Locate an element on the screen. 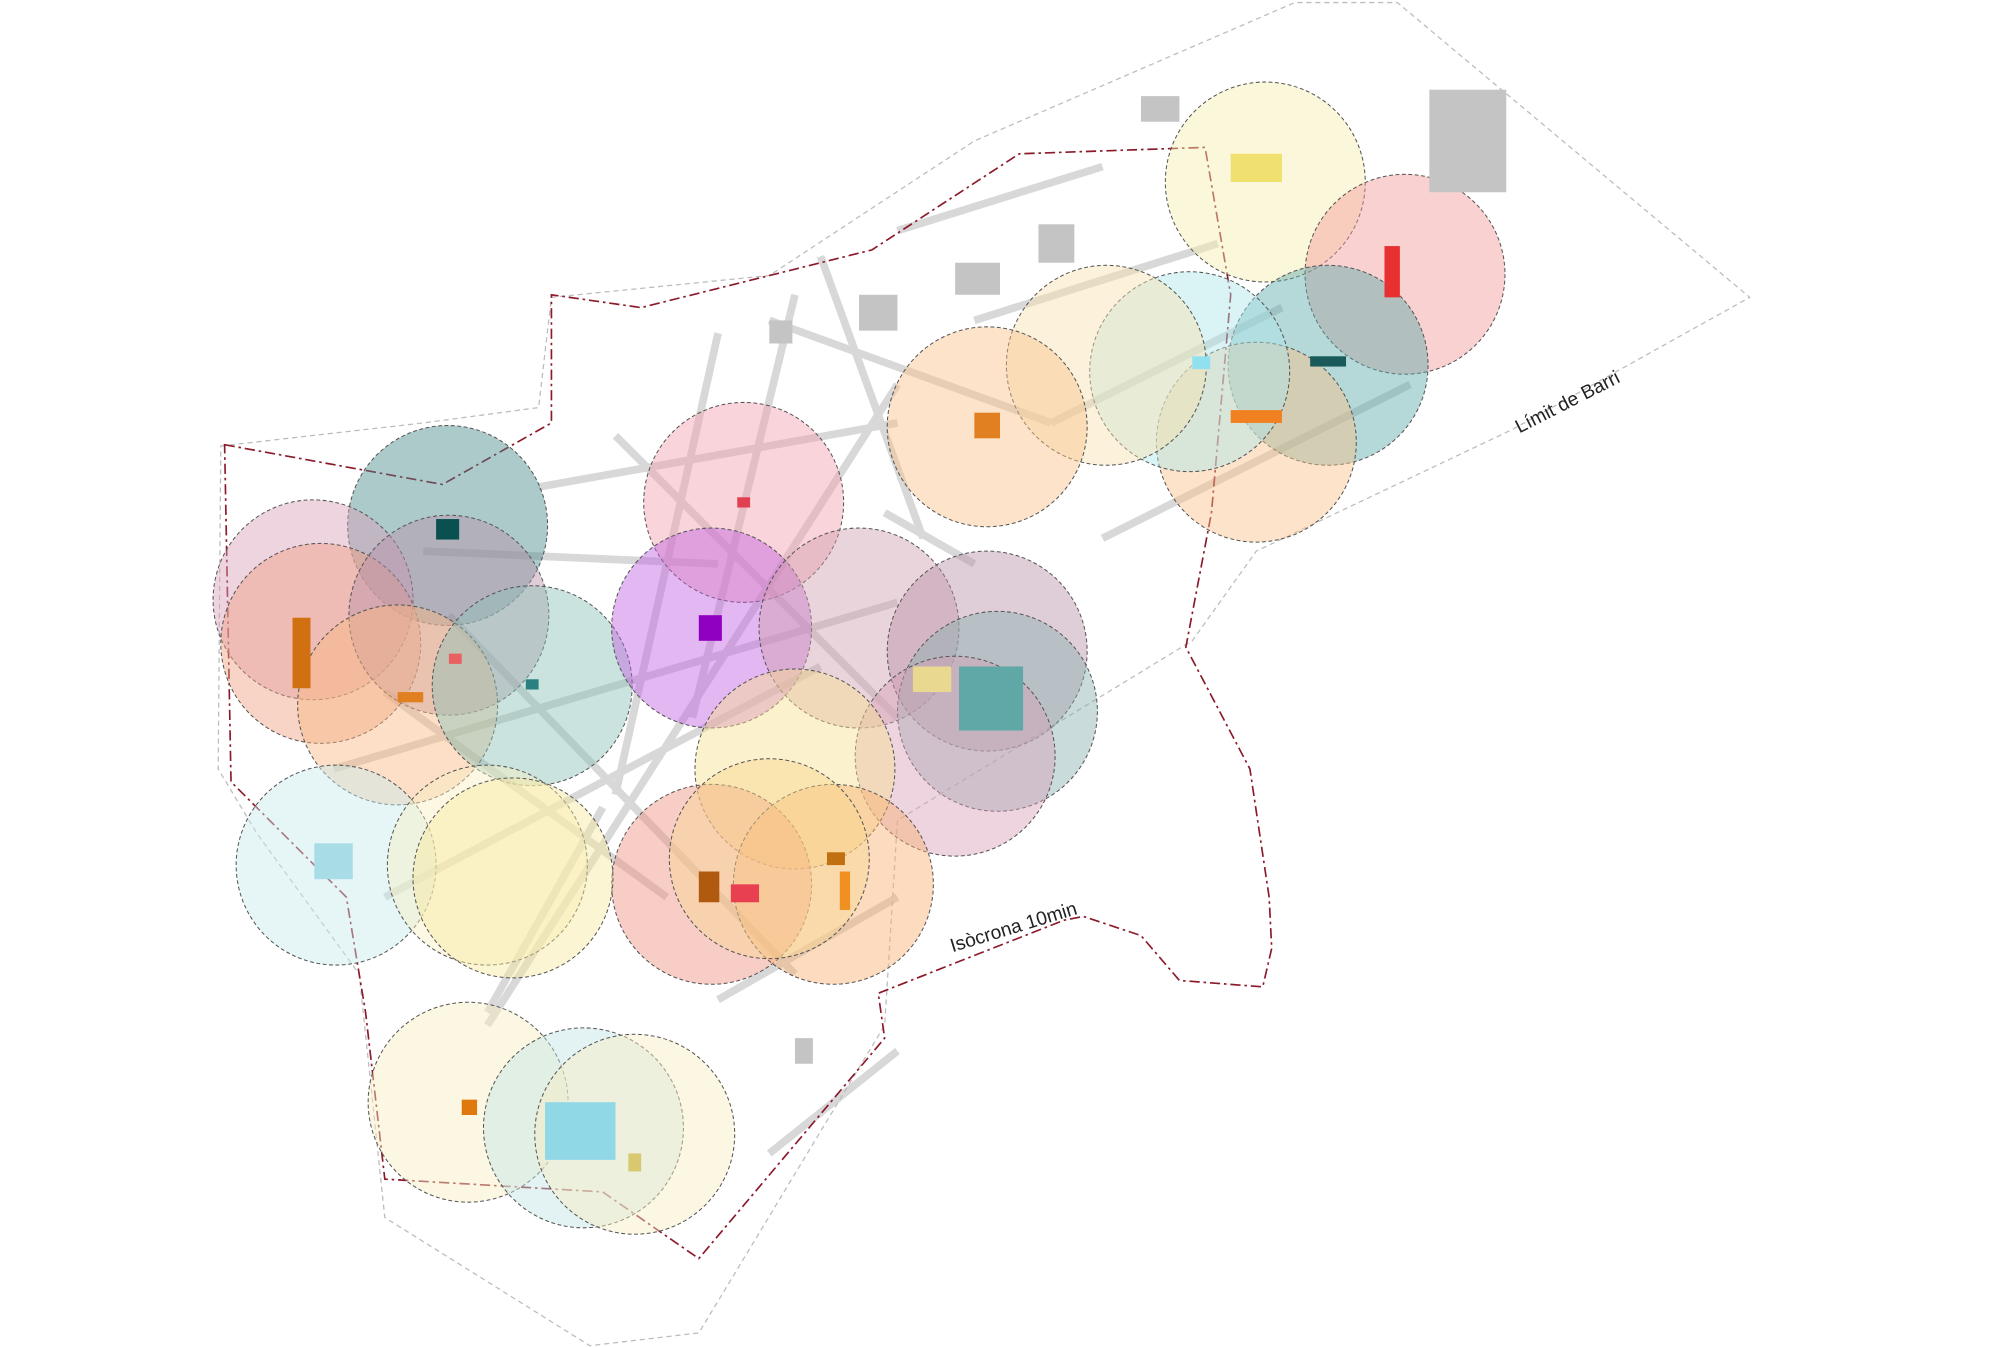 This screenshot has width=2000, height=1347. isochrone-label: Isòcrona 10min is located at coordinates (1014, 928).